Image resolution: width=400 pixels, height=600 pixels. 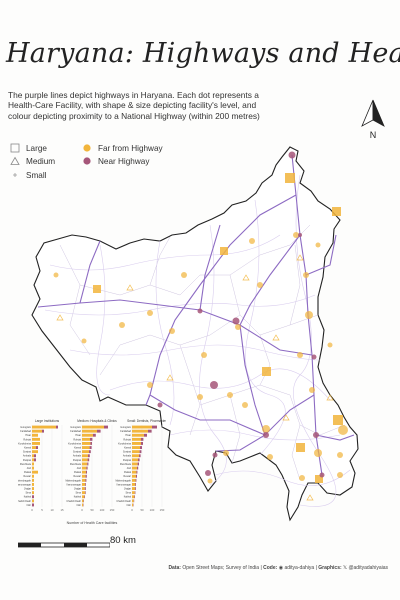 I want to click on credit-graphics-label: Graphics:, so click(x=330, y=568).